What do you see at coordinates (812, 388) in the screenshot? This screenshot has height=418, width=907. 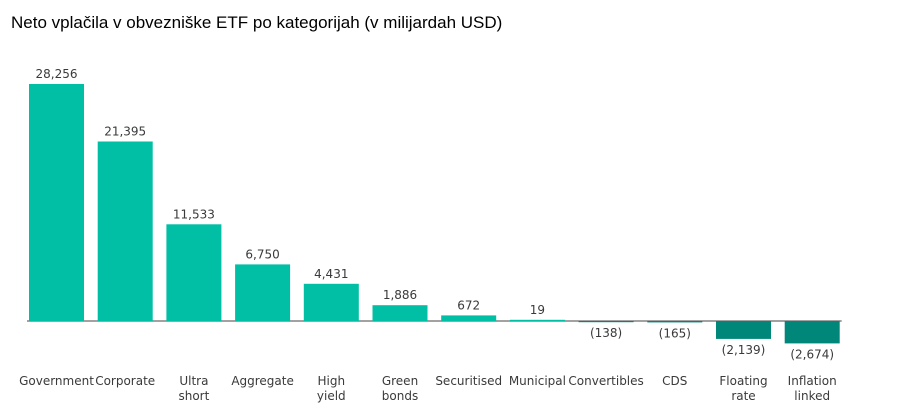 I see `category-label: Inflation linked` at bounding box center [812, 388].